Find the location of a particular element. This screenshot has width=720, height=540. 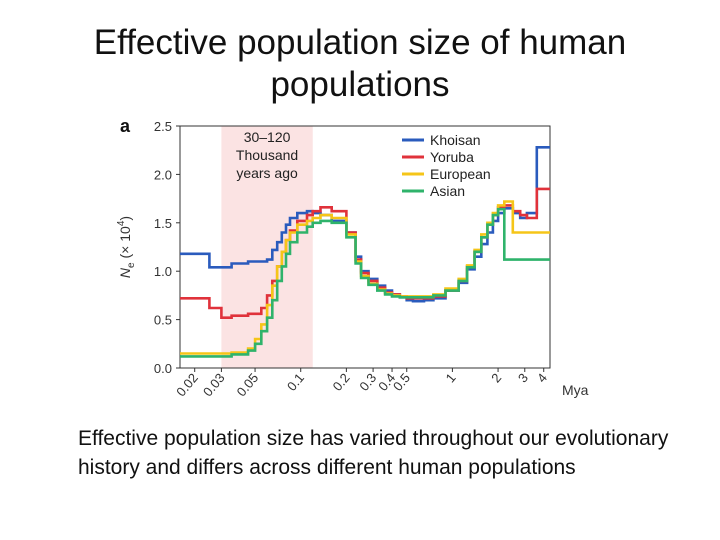

x-tick-label: 0.1 is located at coordinates (295, 381).